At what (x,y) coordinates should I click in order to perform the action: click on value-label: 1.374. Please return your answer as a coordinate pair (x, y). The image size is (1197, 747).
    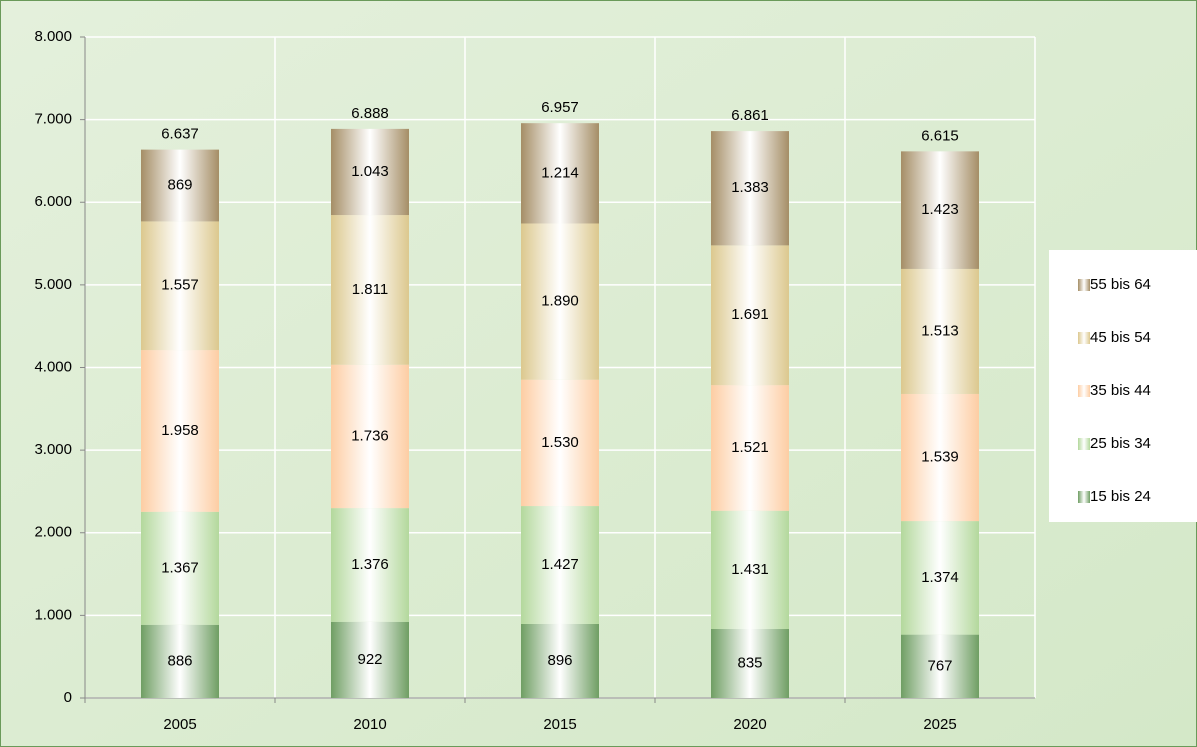
    Looking at the image, I should click on (940, 577).